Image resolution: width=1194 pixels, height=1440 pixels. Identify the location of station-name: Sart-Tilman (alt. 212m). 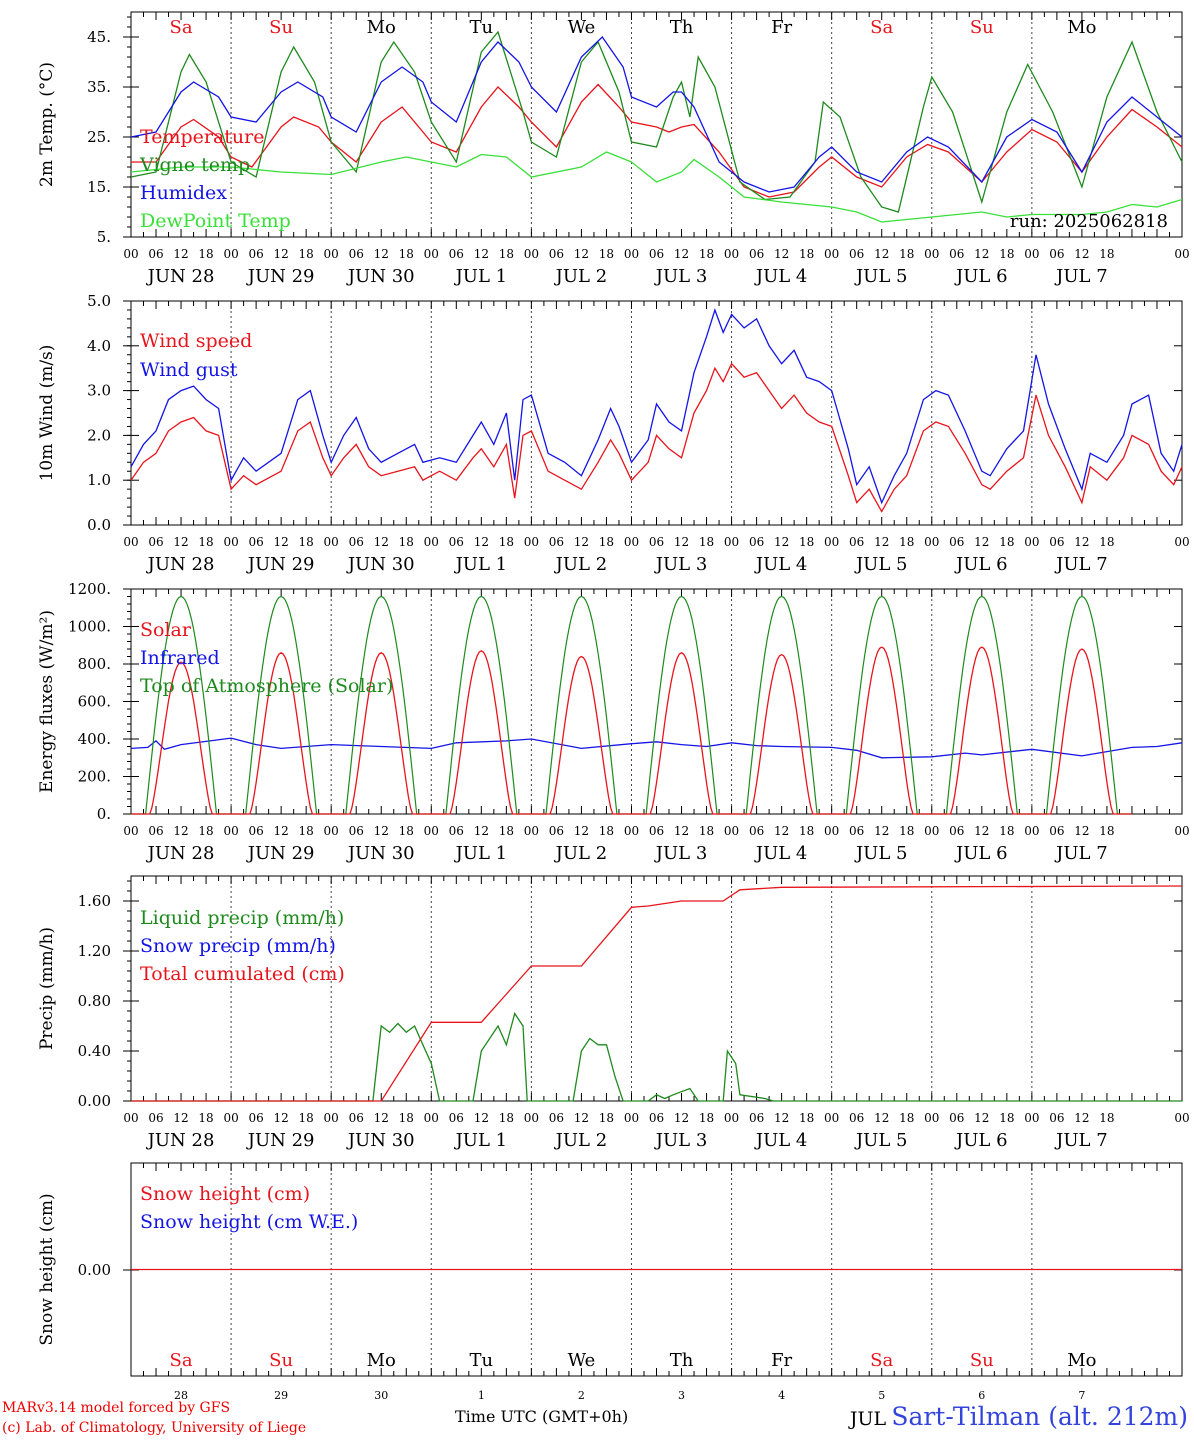
(1039, 1416).